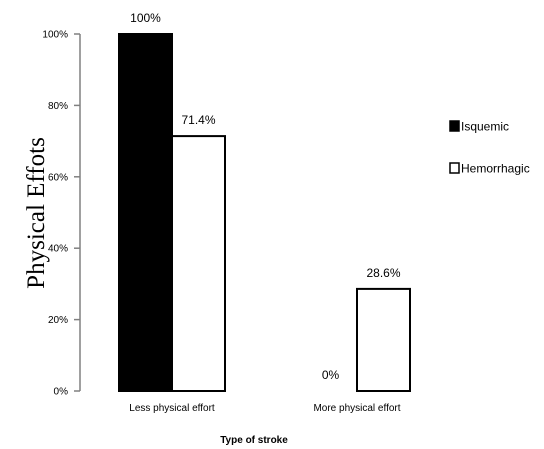 The image size is (544, 449). Describe the element at coordinates (61, 392) in the screenshot. I see `y-tick-label: 0%` at that location.